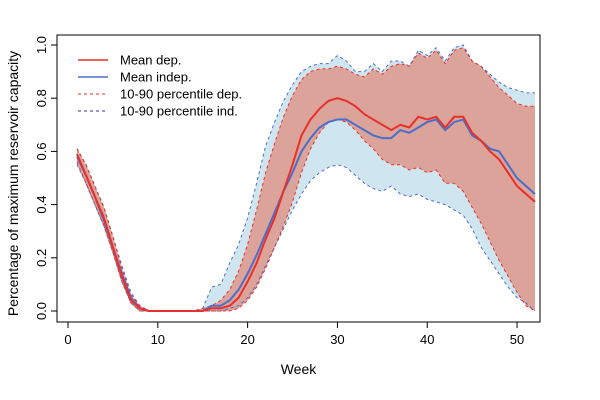 This screenshot has width=600, height=400. What do you see at coordinates (247, 339) in the screenshot?
I see `x-tick-label: 20` at bounding box center [247, 339].